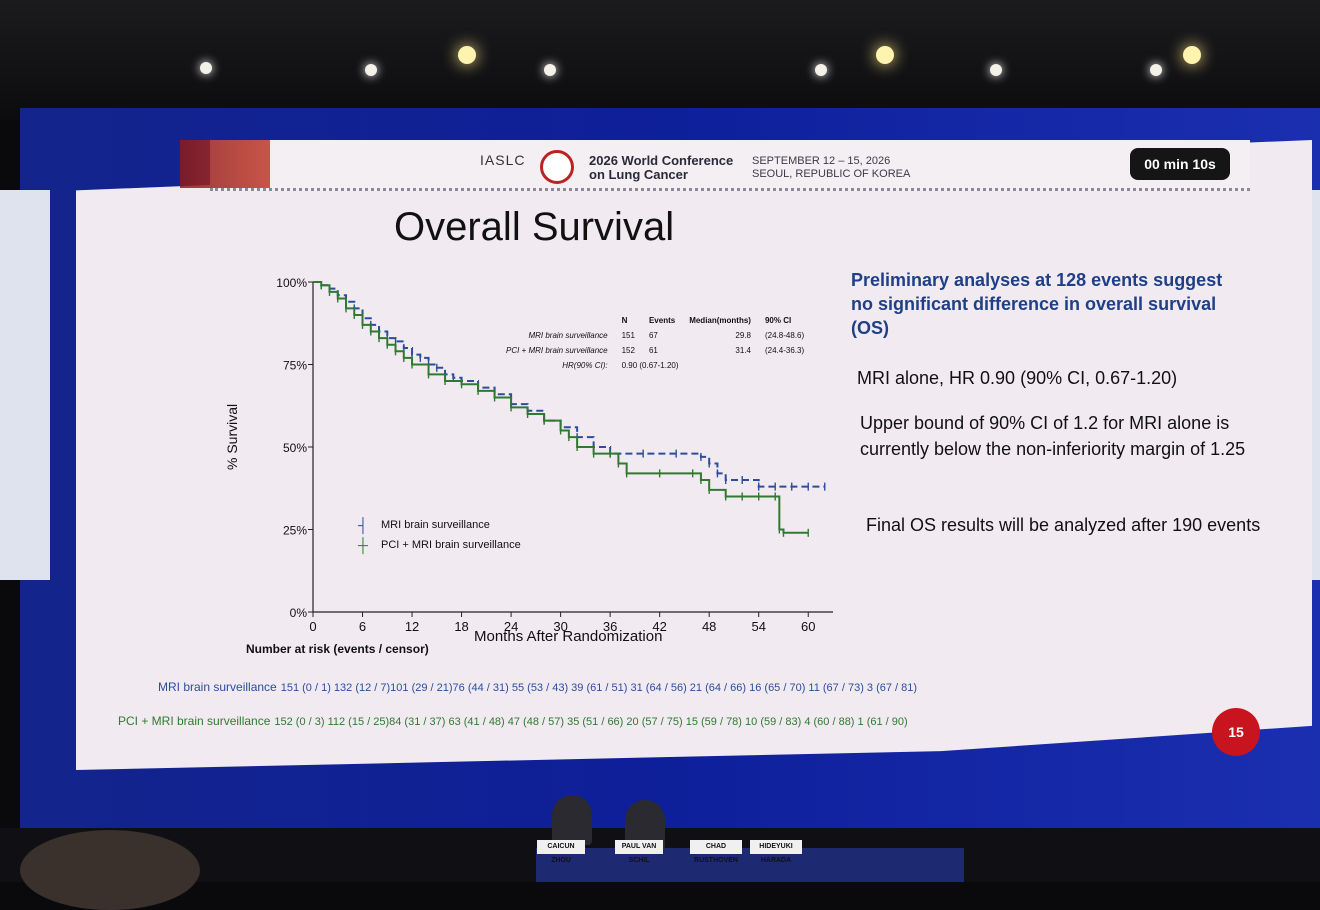  What do you see at coordinates (568, 636) in the screenshot?
I see `x-axis-label: Months After Randomization` at bounding box center [568, 636].